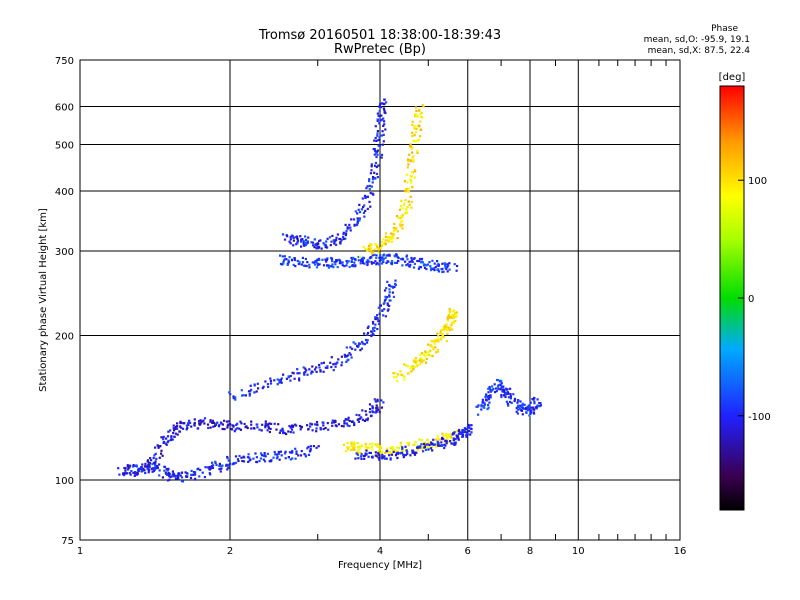  What do you see at coordinates (468, 551) in the screenshot?
I see `x-tick-label: 6` at bounding box center [468, 551].